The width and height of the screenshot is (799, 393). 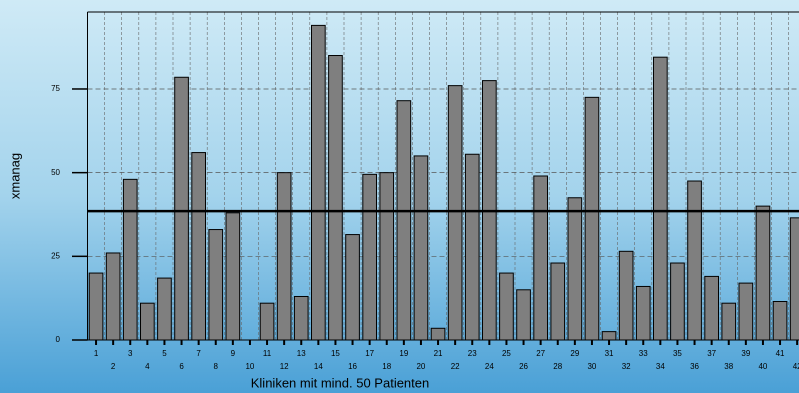 What do you see at coordinates (455, 366) in the screenshot?
I see `x-tick-label: 22` at bounding box center [455, 366].